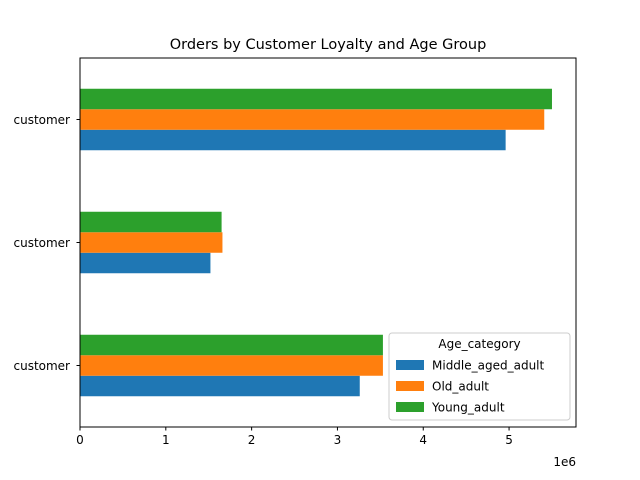  Describe the element at coordinates (460, 387) in the screenshot. I see `legend-label-old-adult: Old_adult` at that location.